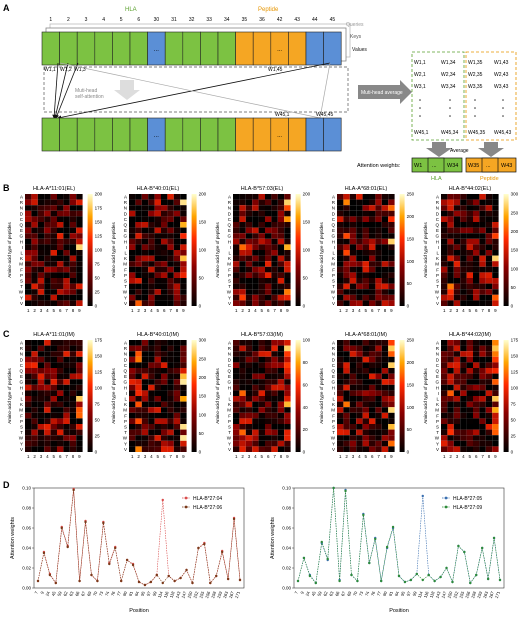 This screenshot has width=520, height=620. Describe the element at coordinates (385, 310) in the screenshot. I see `heatmap-col-label: 8` at that location.